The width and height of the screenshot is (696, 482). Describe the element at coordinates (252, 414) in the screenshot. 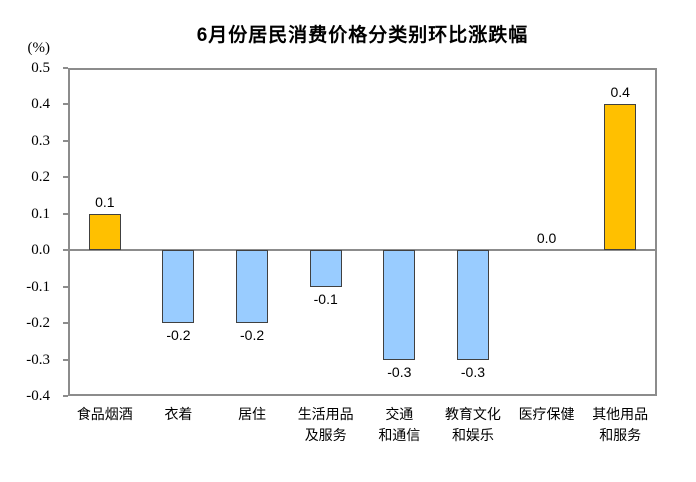

I see `x-axis-category-label: 居住` at that location.